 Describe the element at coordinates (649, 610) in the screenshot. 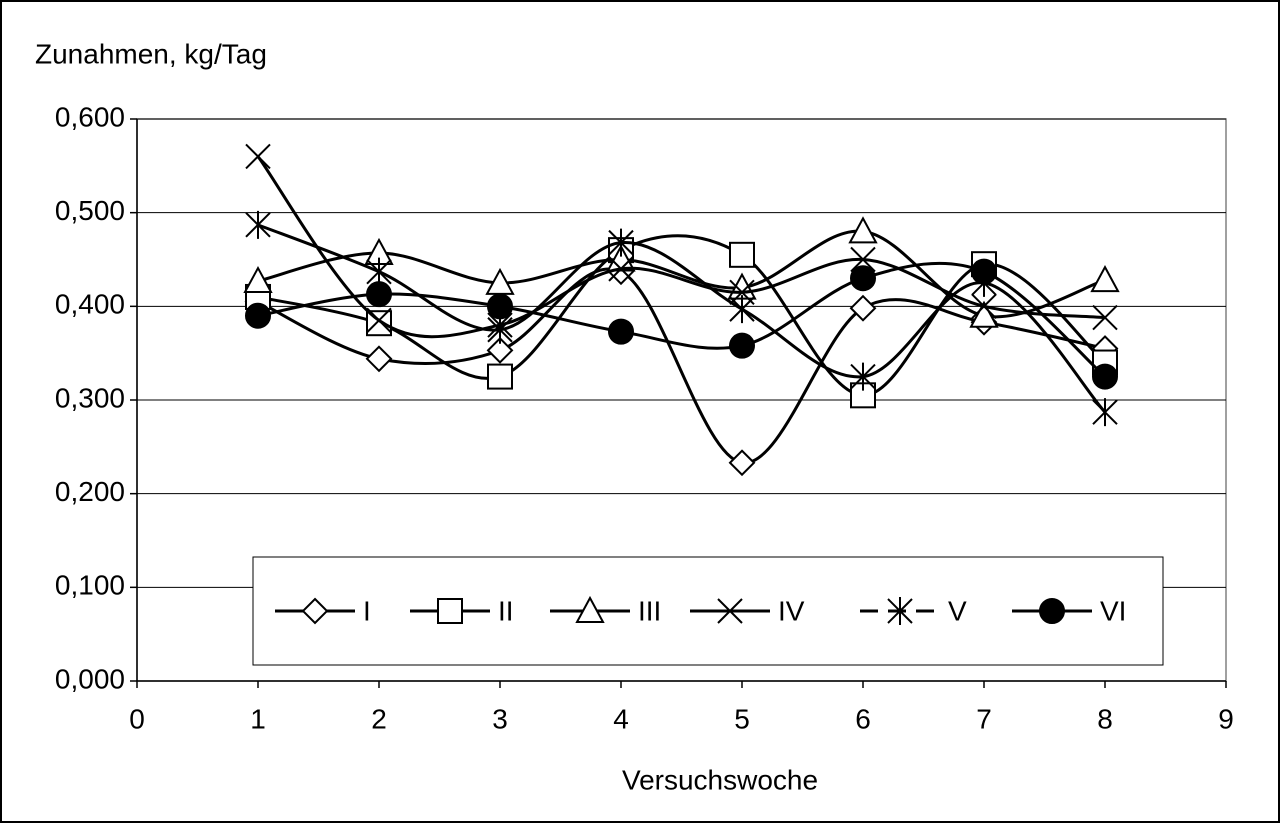

I see `legend-label: III` at that location.